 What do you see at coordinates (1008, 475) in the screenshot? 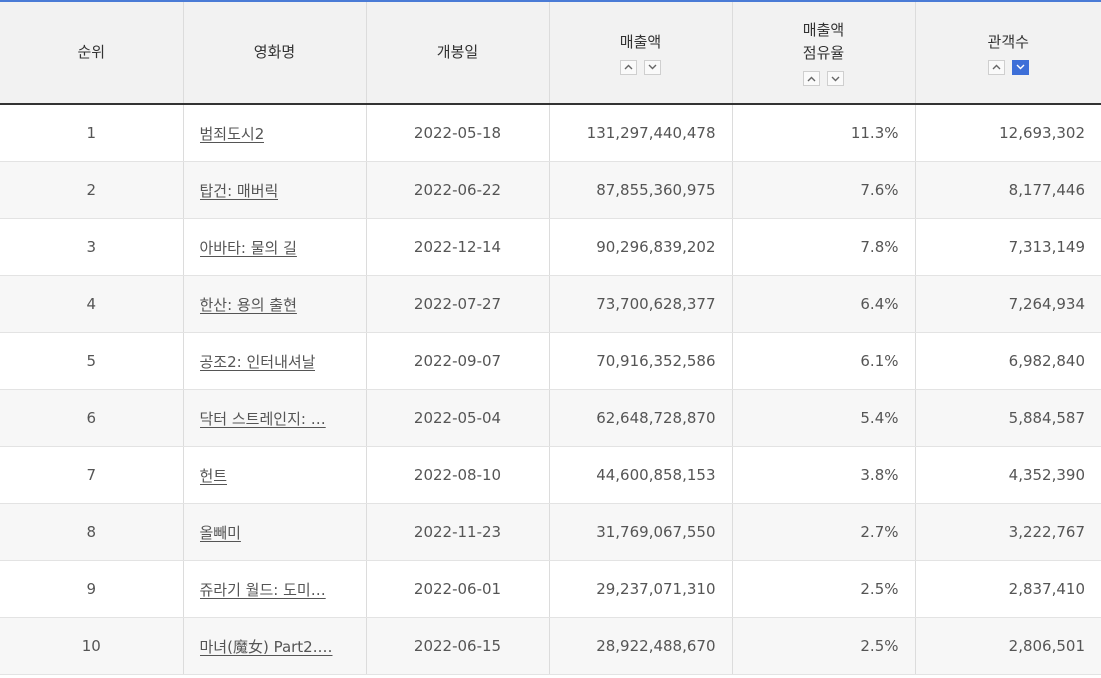
I see `audience-cell: 4,352,390` at bounding box center [1008, 475].